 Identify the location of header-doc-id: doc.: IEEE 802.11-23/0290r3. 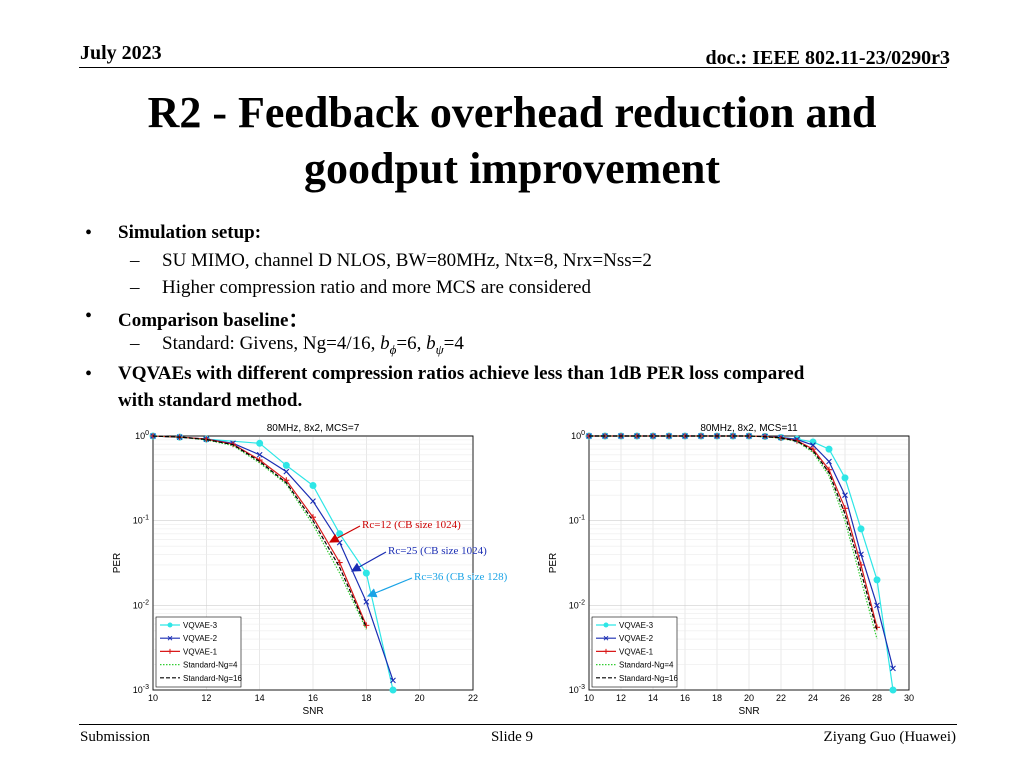
(827, 58).